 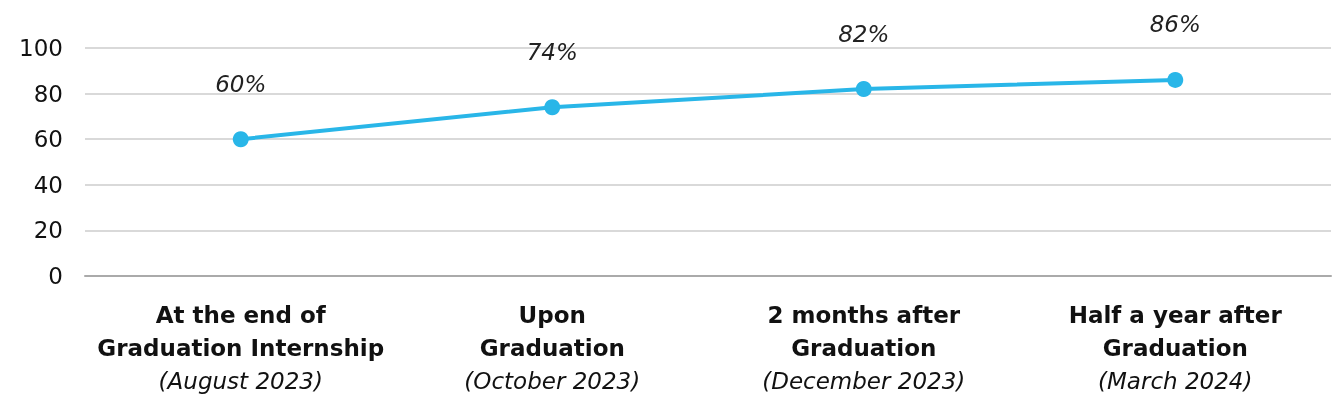 What do you see at coordinates (48, 184) in the screenshot?
I see `y-tick-label: 40` at bounding box center [48, 184].